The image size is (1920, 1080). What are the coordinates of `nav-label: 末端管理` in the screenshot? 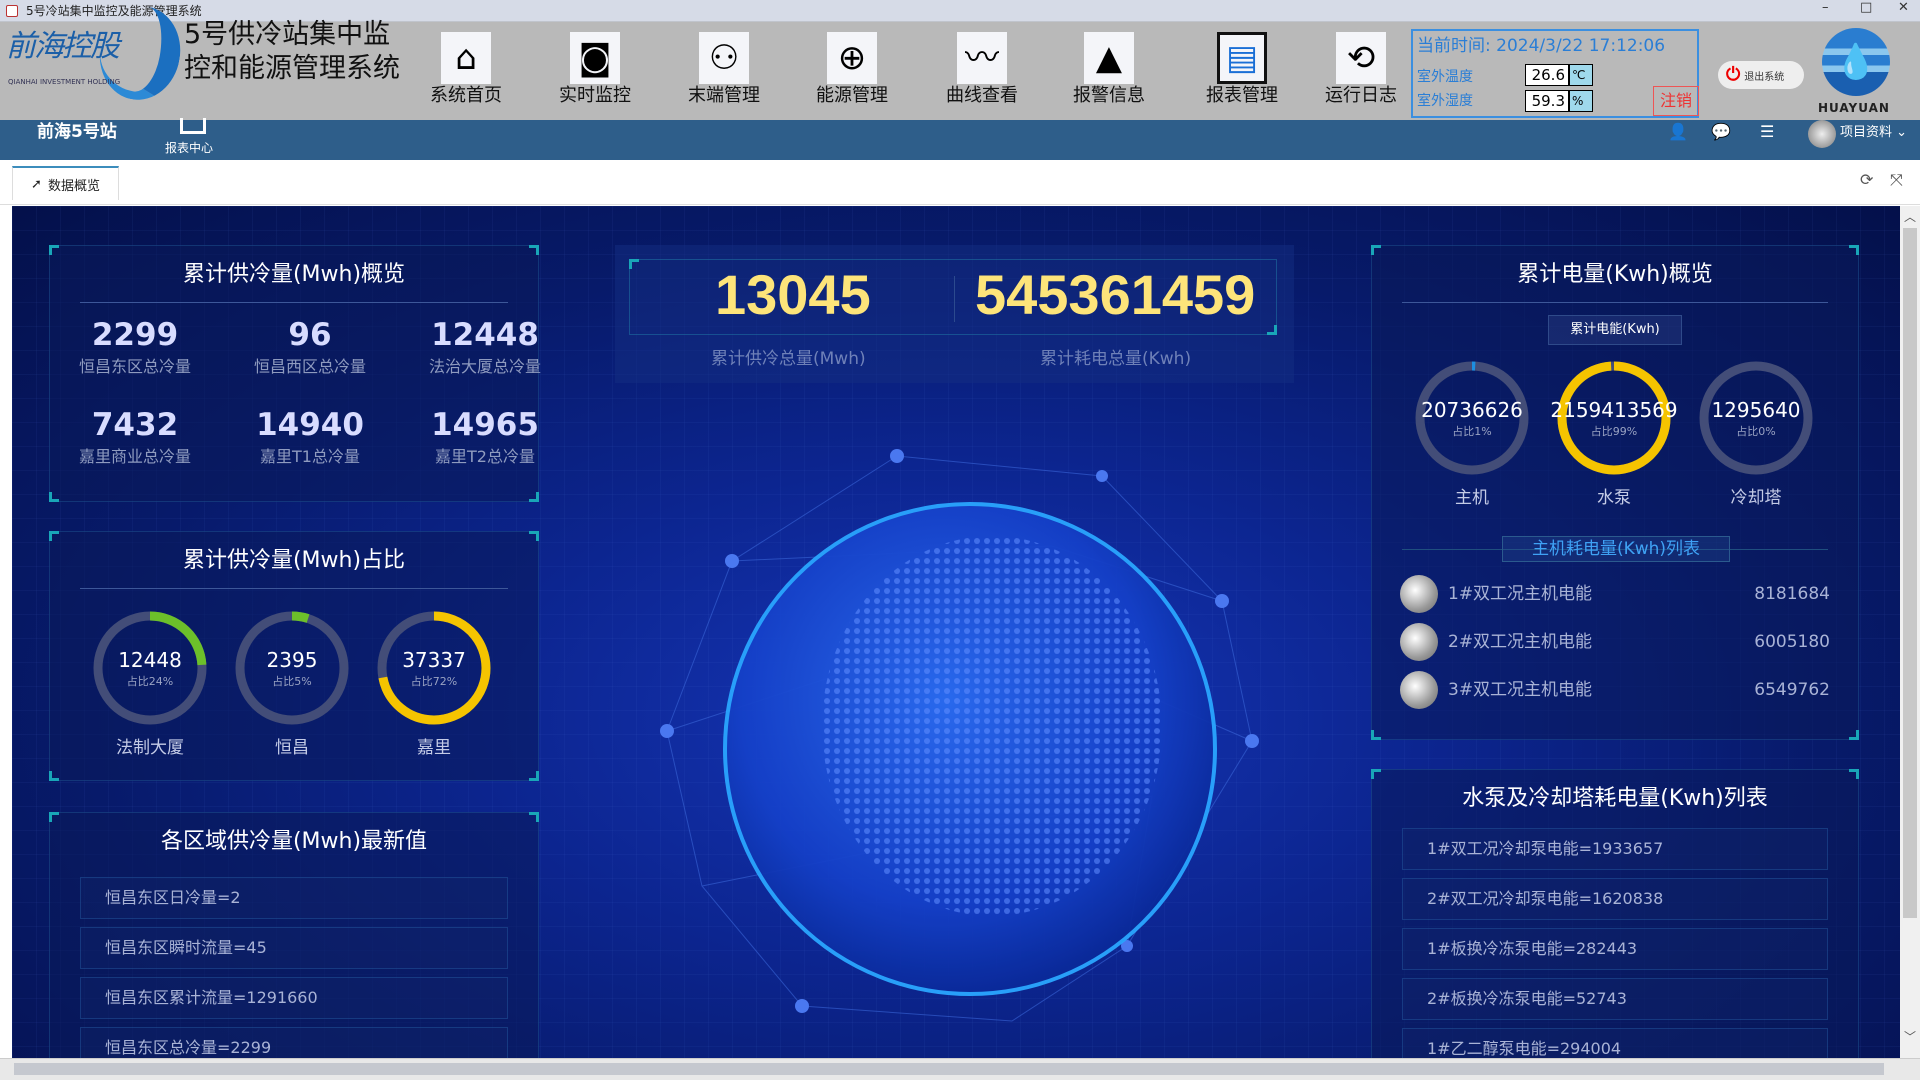 It's located at (724, 95).